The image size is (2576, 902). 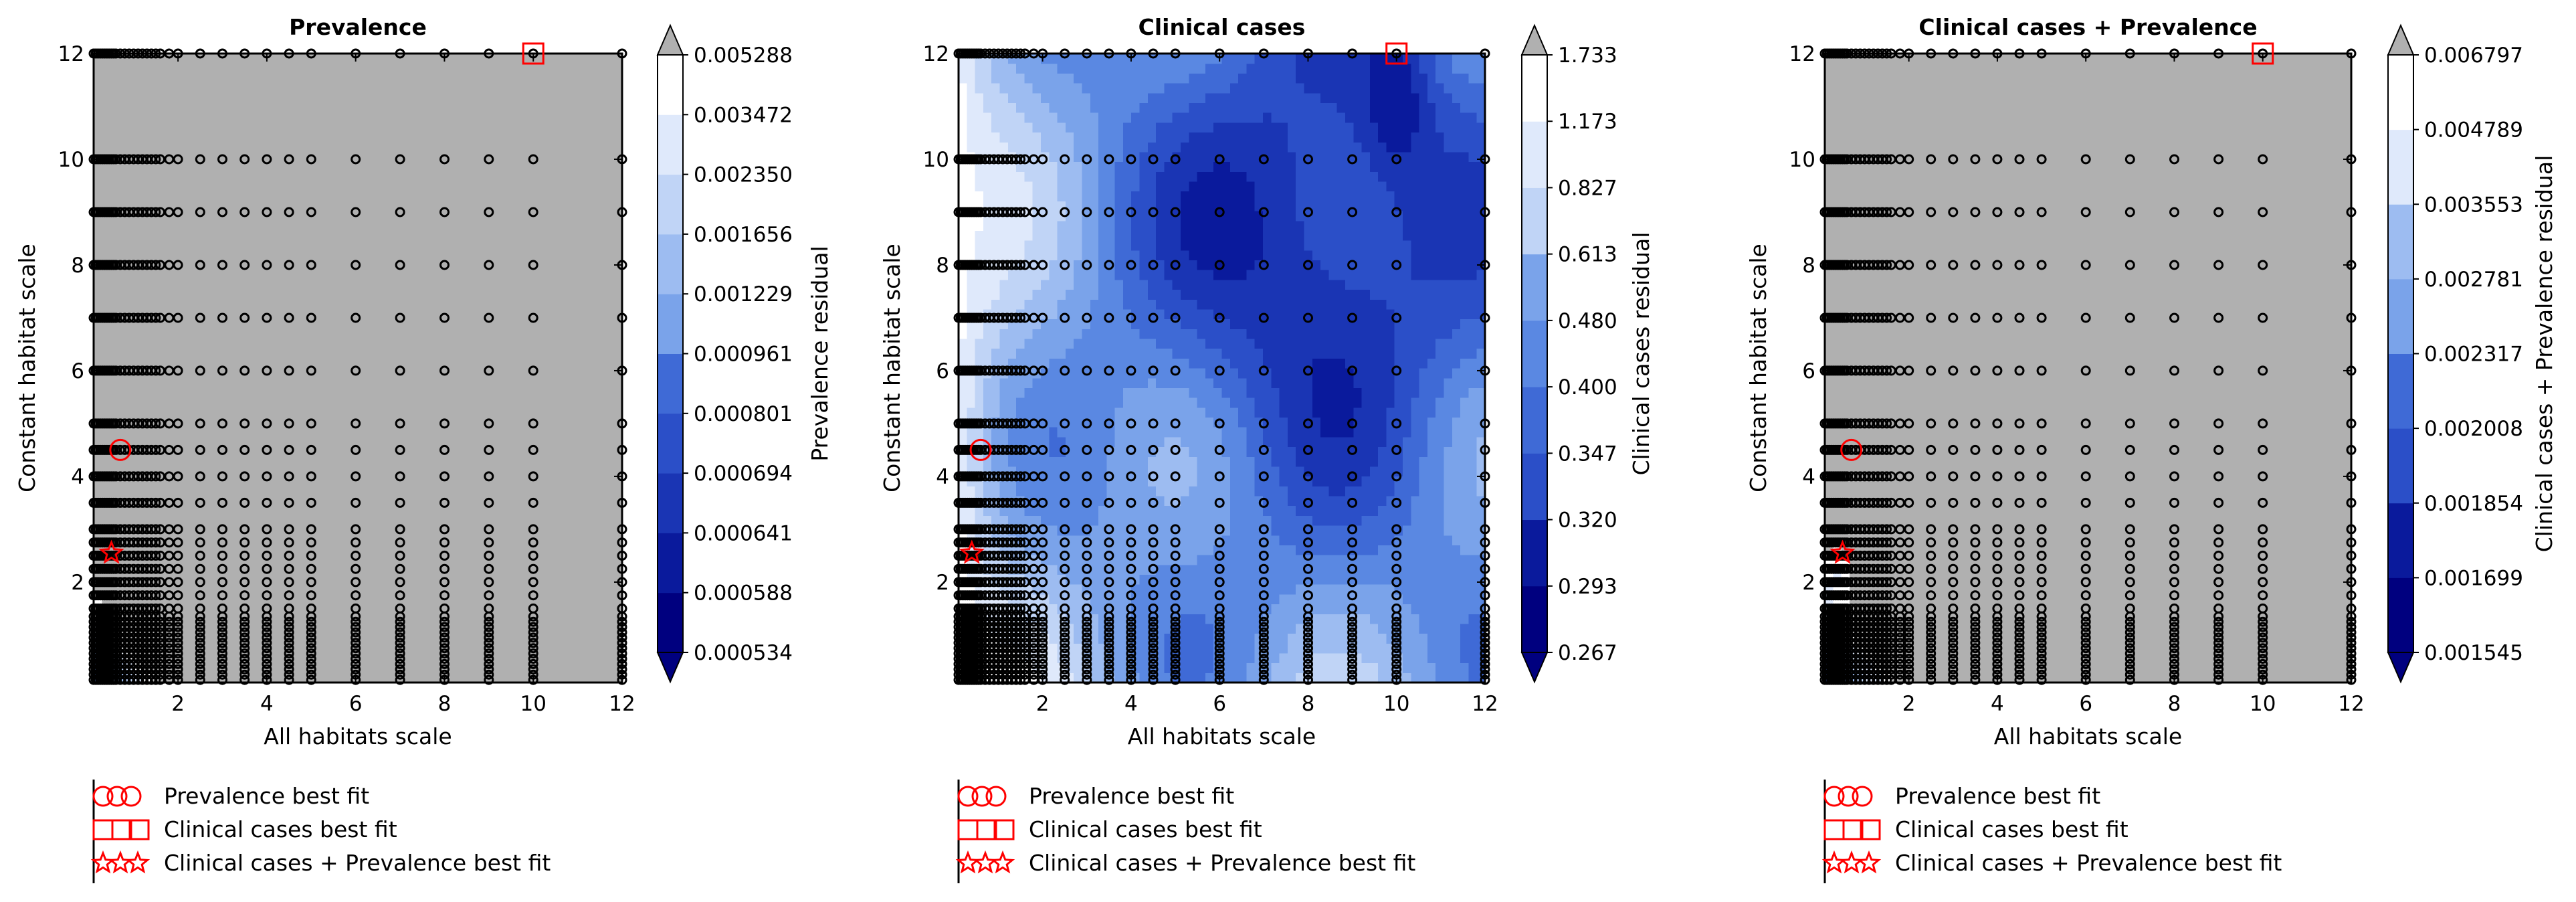 I want to click on legend-label: Clinical cases + Prevalence best fit, so click(x=357, y=863).